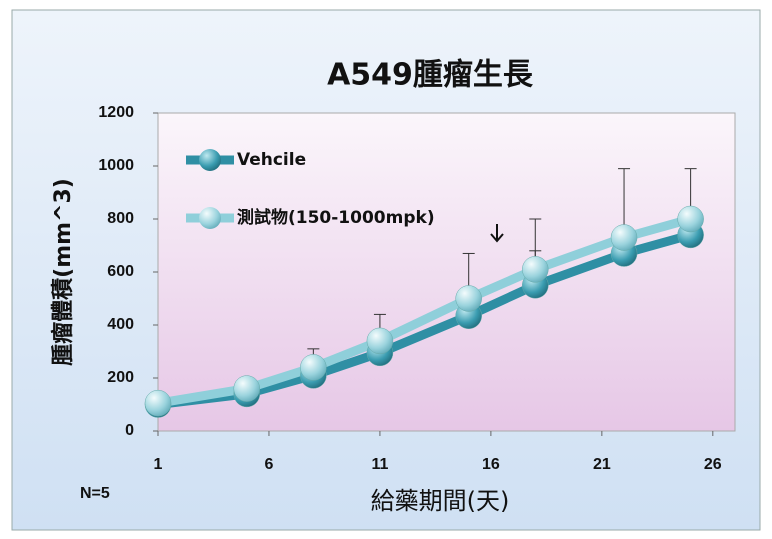 This screenshot has width=772, height=539. What do you see at coordinates (269, 464) in the screenshot?
I see `x-tick-label: 6` at bounding box center [269, 464].